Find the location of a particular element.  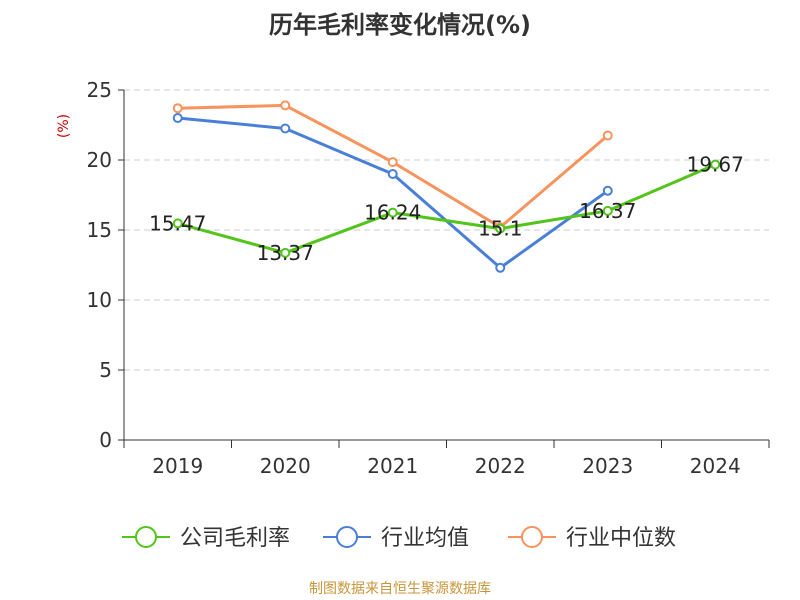

chart-title: 历年毛利率变化情况(%) is located at coordinates (400, 25).